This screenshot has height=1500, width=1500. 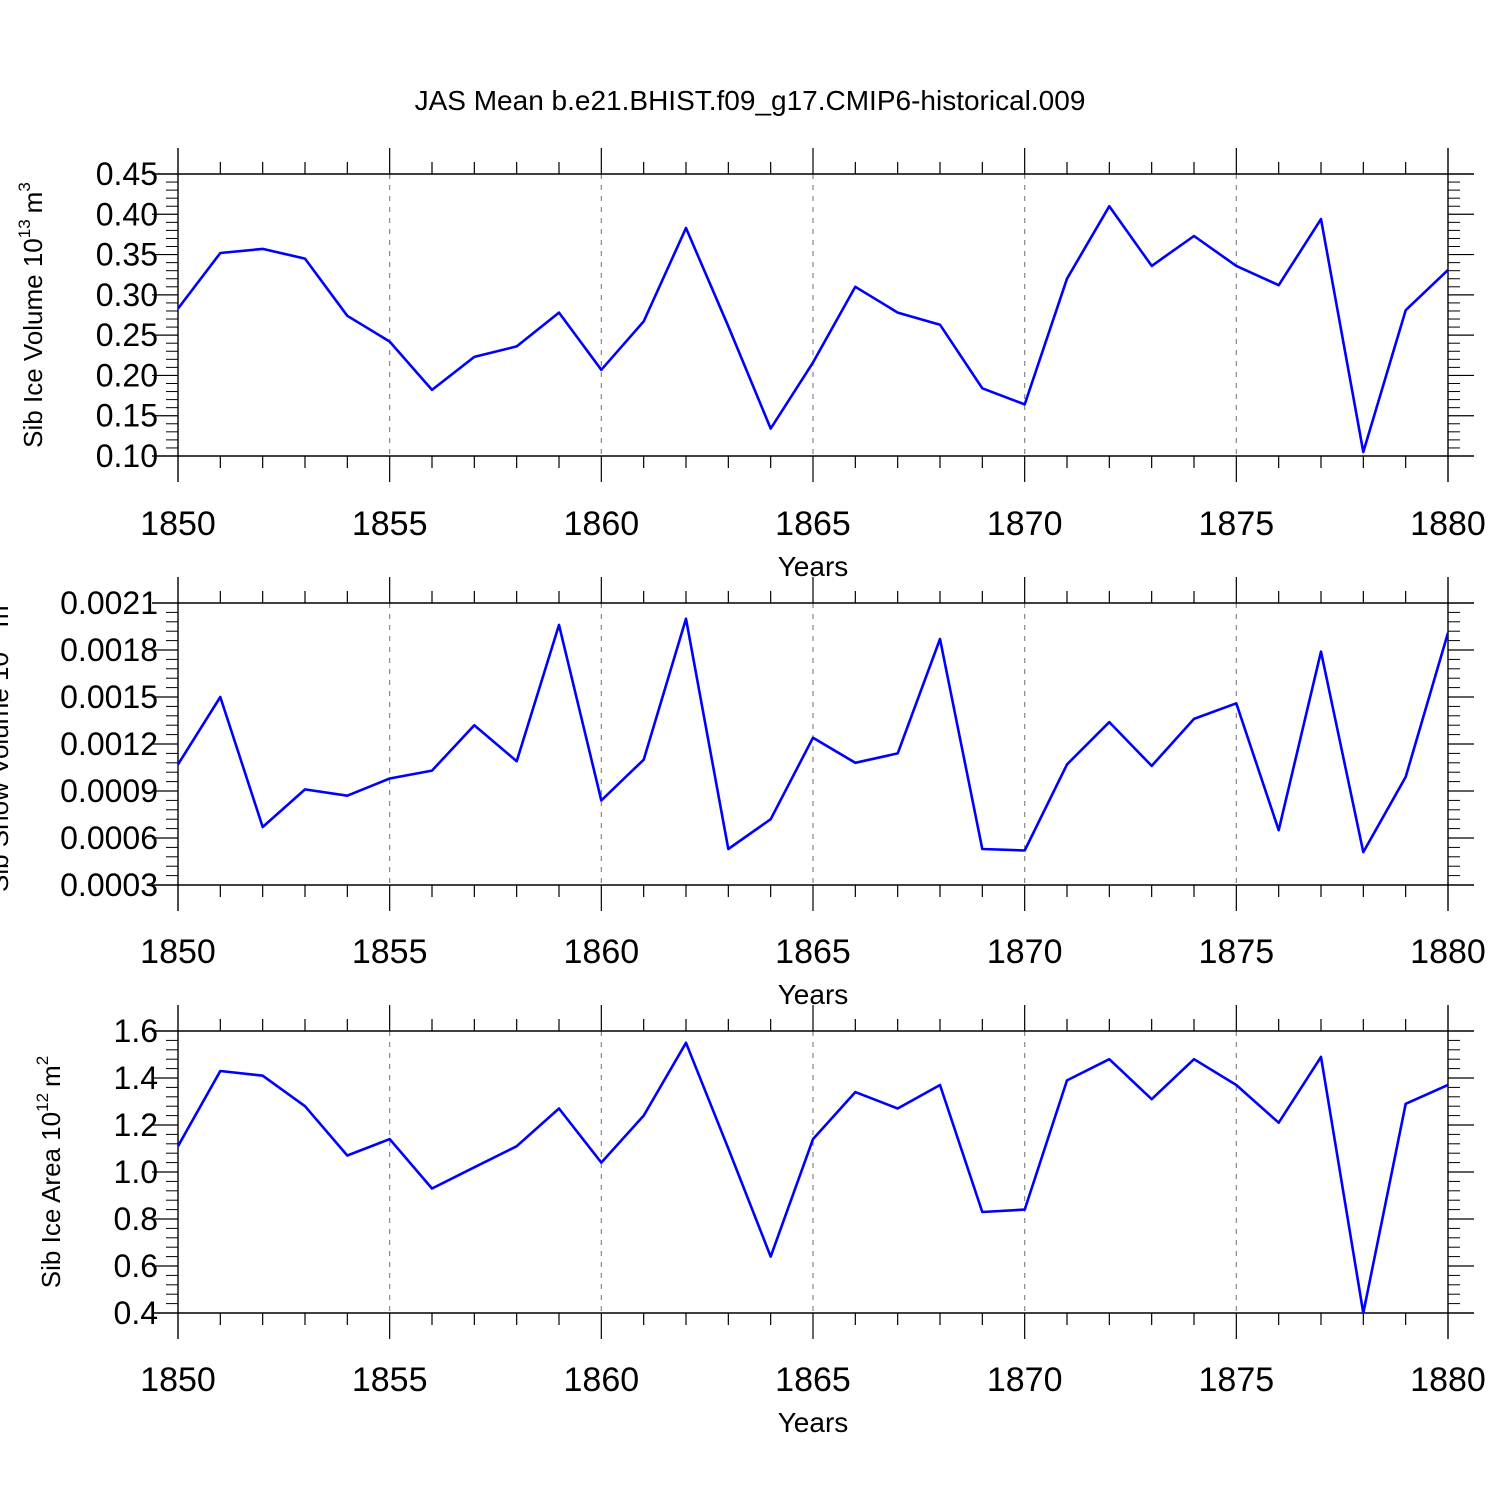 I want to click on y-tick-label: 0.0018, so click(x=109, y=650).